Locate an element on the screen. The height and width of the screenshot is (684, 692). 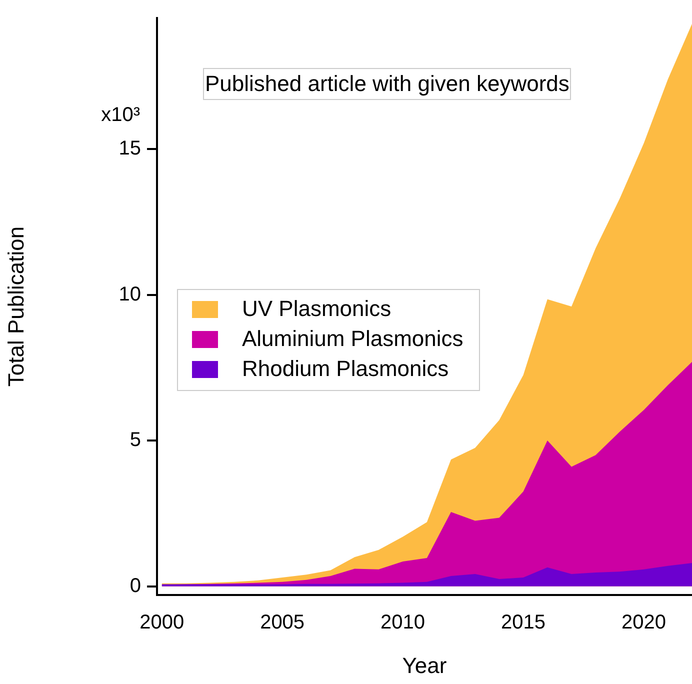
x-tick-label: 2020 is located at coordinates (644, 623).